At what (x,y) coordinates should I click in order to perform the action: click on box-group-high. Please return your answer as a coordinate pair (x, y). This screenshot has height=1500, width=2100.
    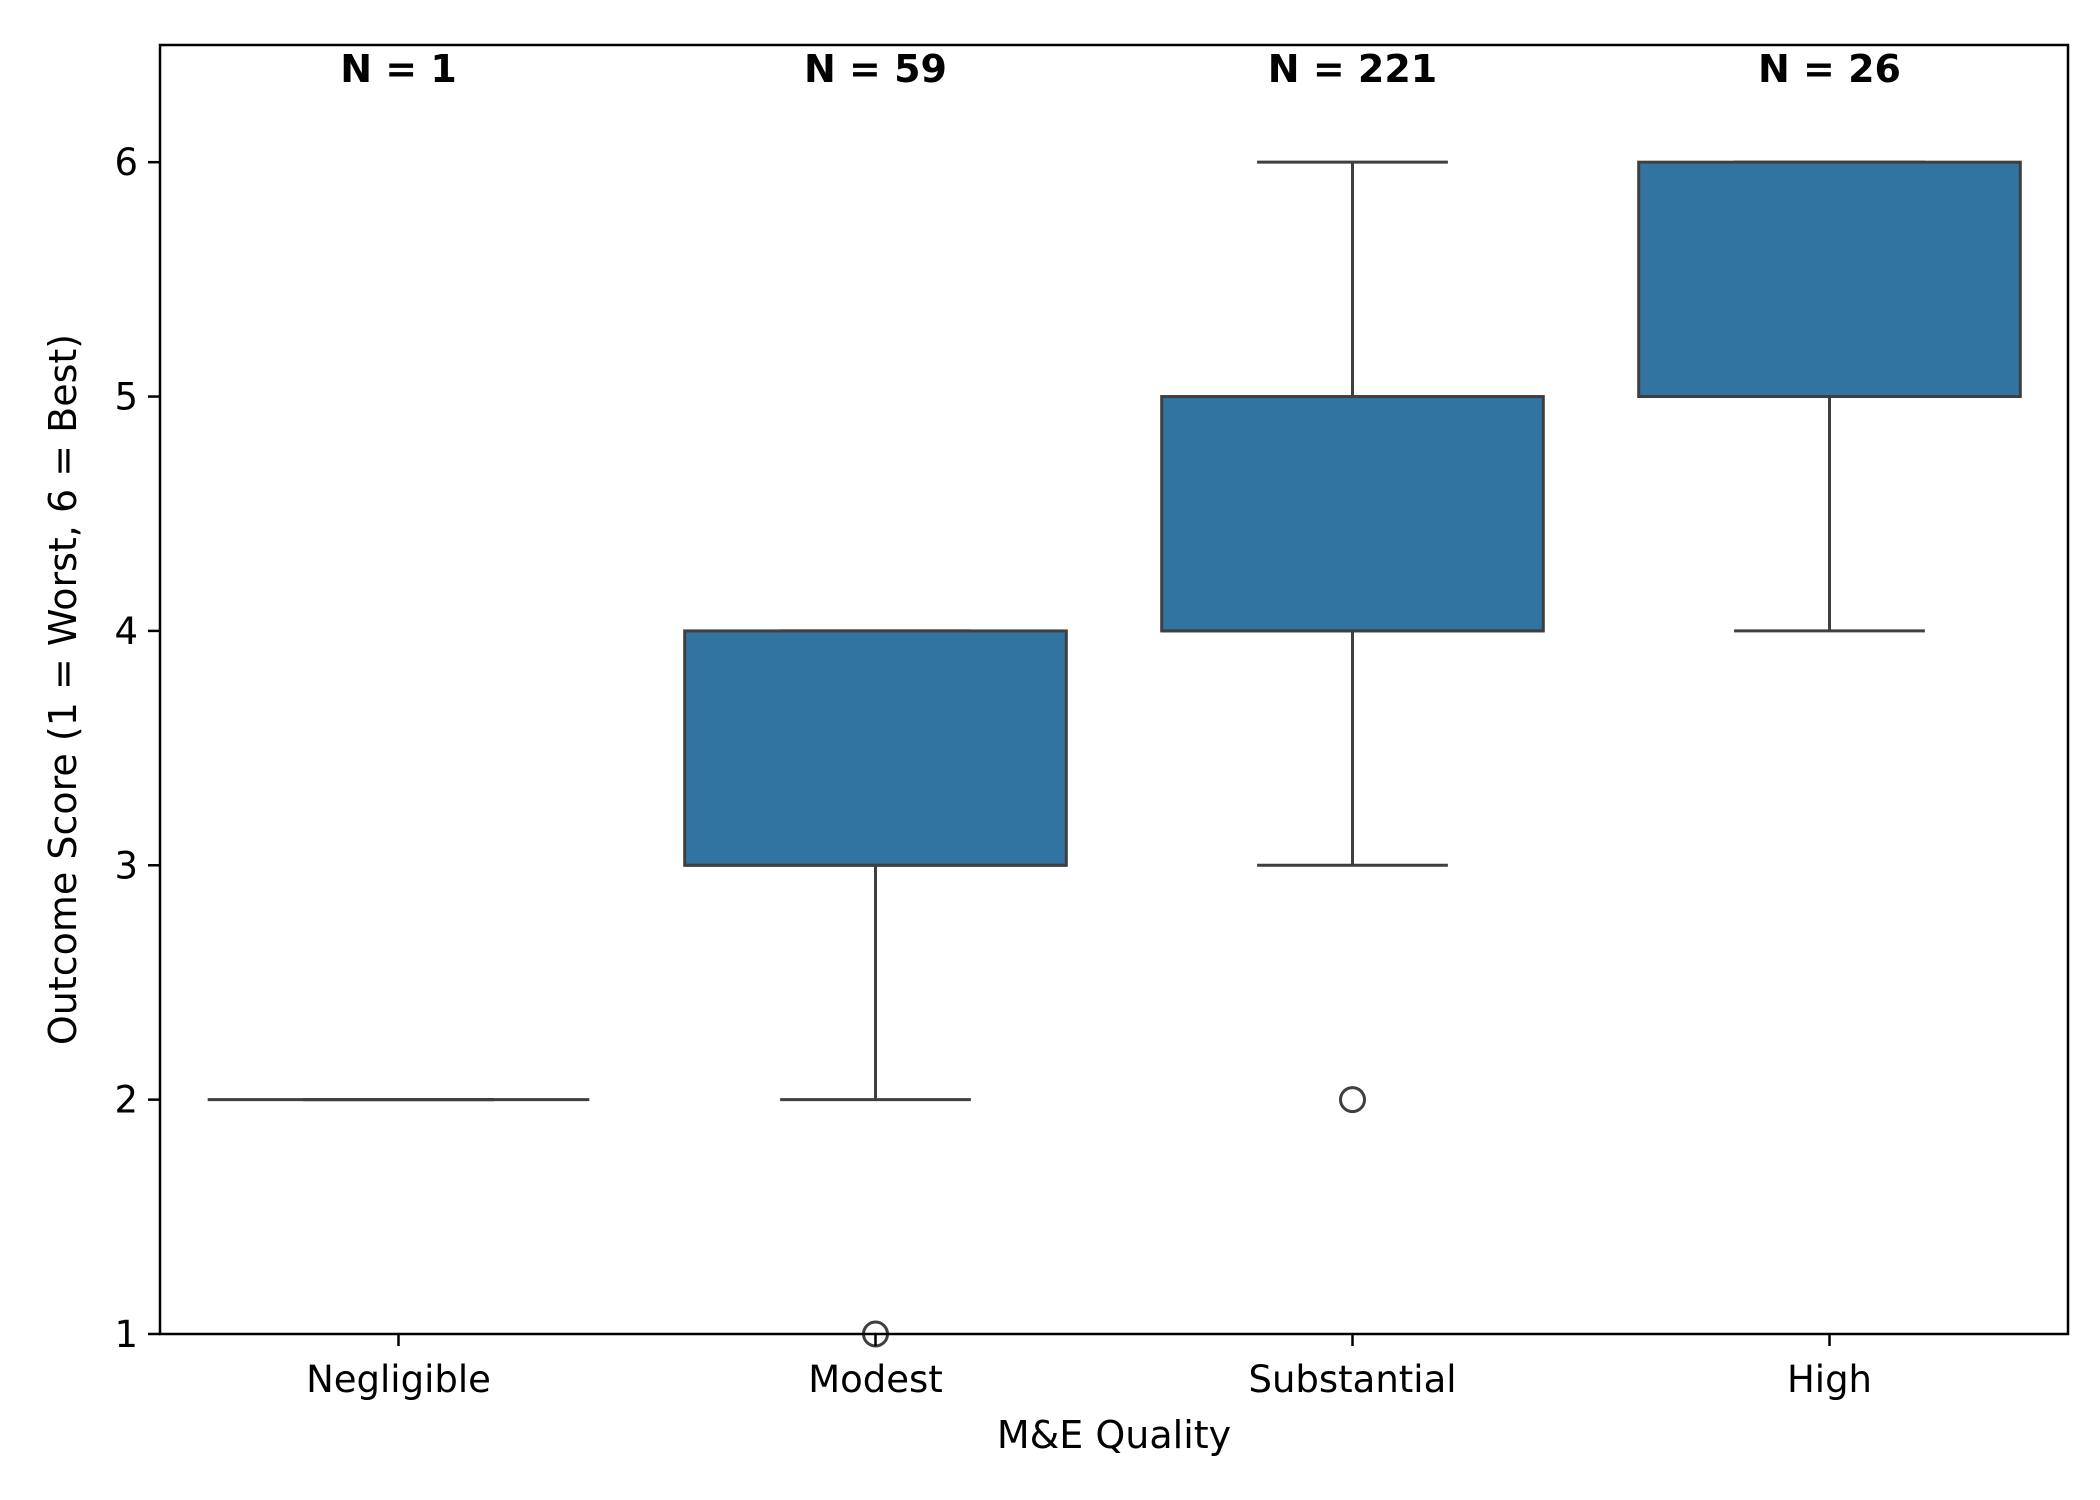
    Looking at the image, I should click on (1829, 396).